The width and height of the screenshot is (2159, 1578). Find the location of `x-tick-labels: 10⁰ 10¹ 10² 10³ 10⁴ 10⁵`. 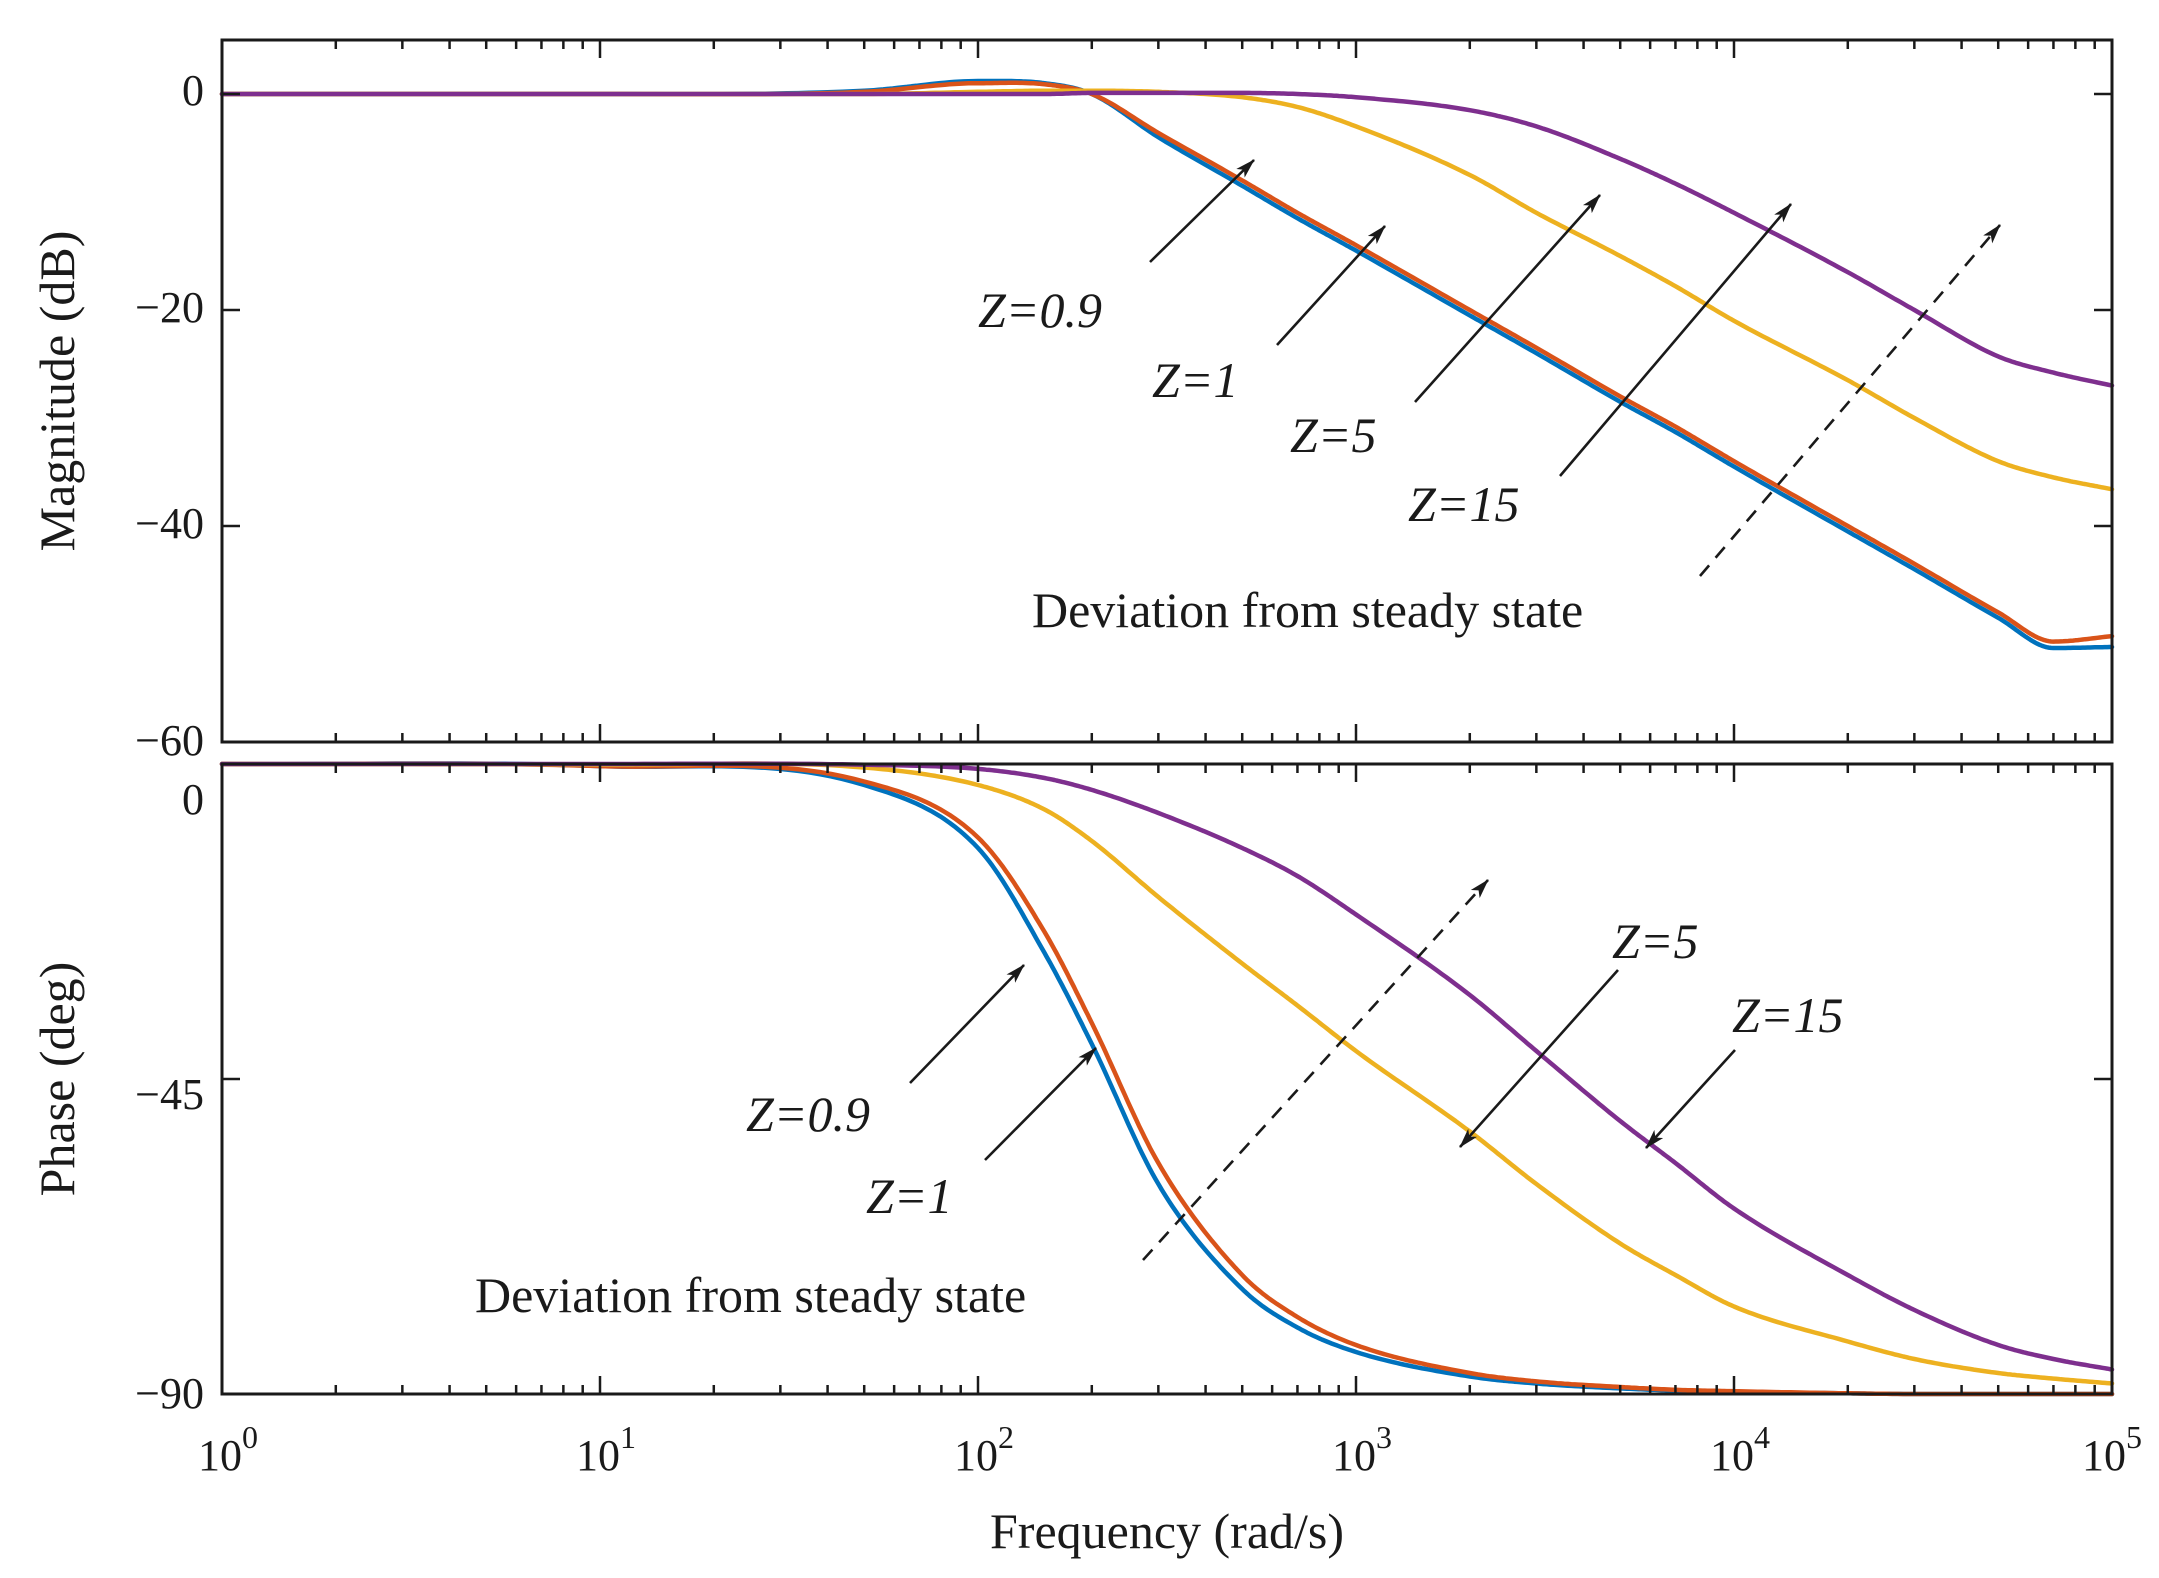

x-tick-labels: 10⁰ 10¹ 10² 10³ 10⁴ 10⁵ is located at coordinates (1170, 1449).